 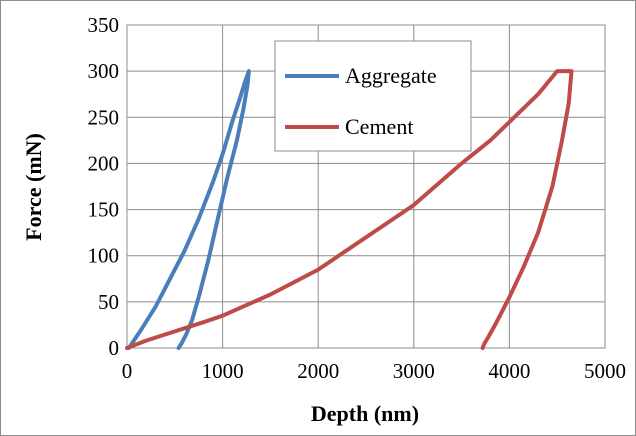 I want to click on legend-label-aggregate: Aggregate, so click(x=391, y=75).